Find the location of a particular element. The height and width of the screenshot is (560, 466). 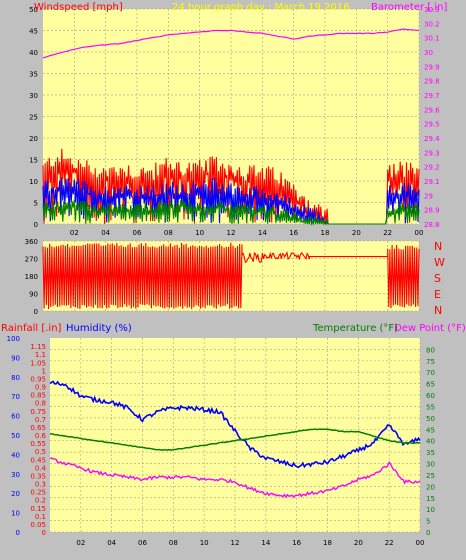

temperature-tick-label: 80 is located at coordinates (430, 350).